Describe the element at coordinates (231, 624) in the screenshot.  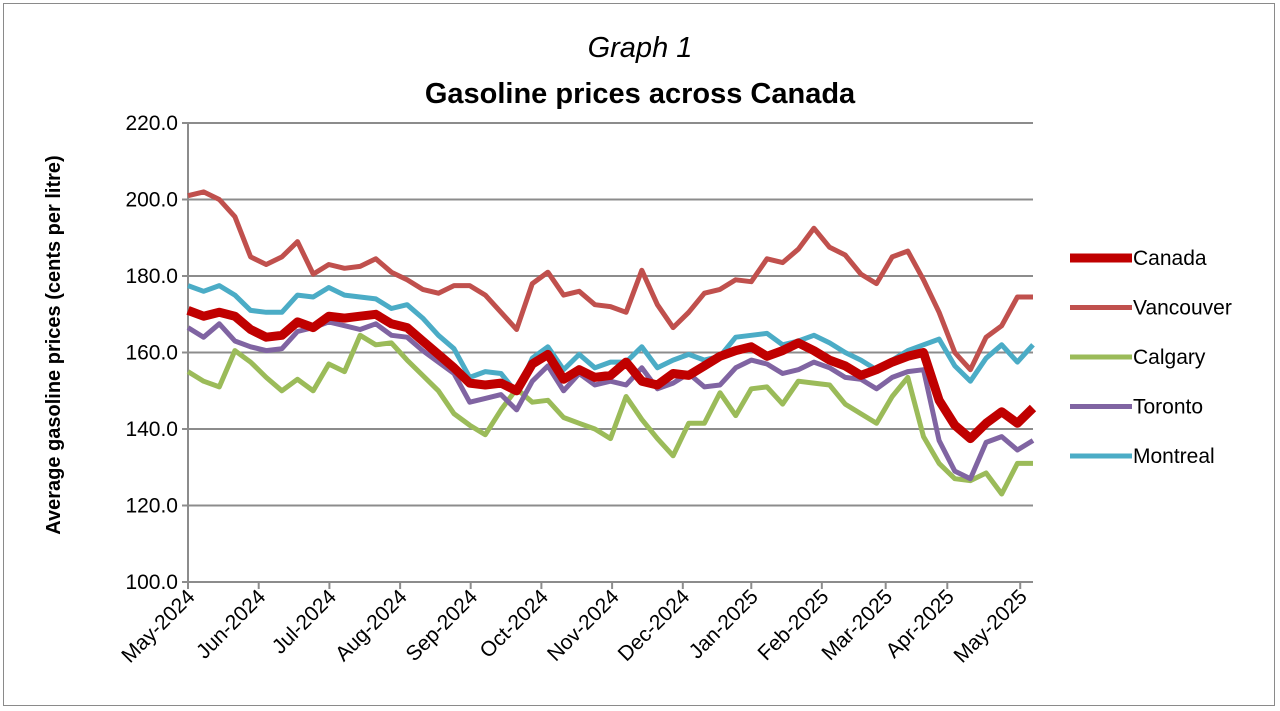
I see `x-tick-label: Jun-2024` at that location.